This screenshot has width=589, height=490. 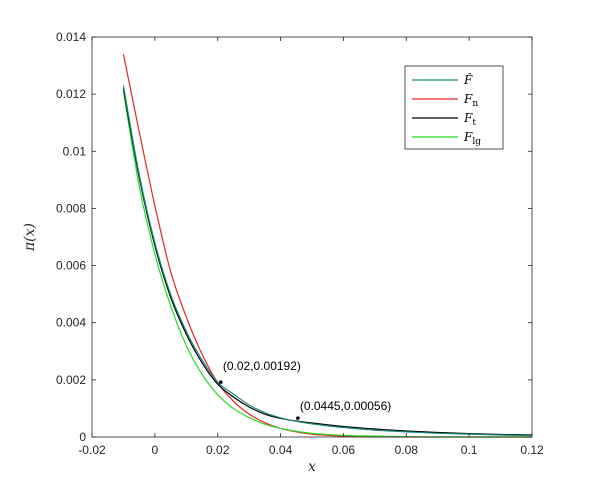 What do you see at coordinates (470, 100) in the screenshot?
I see `legend-entry: Fn` at bounding box center [470, 100].